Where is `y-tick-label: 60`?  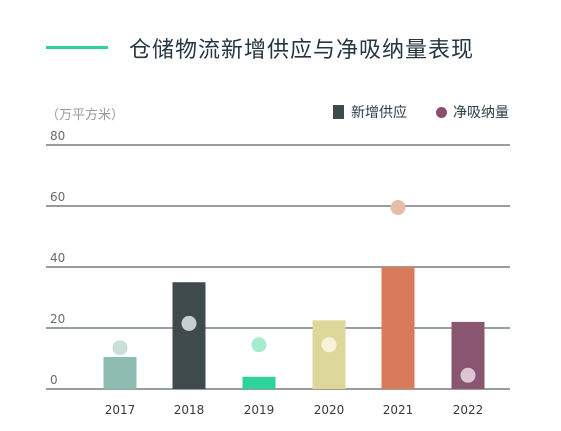
y-tick-label: 60 is located at coordinates (57, 197).